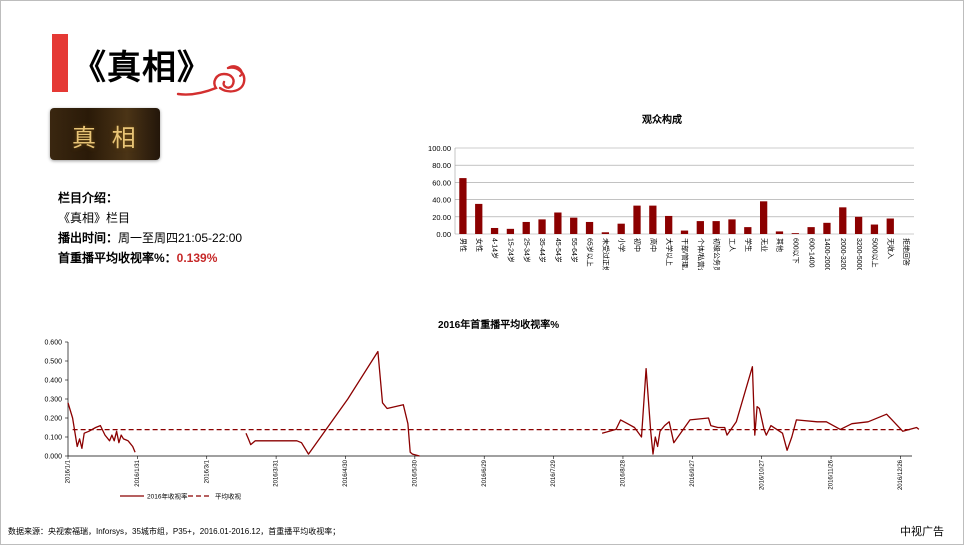 This screenshot has height=545, width=964. Describe the element at coordinates (463, 245) in the screenshot. I see `bar-category-label: 男性` at that location.